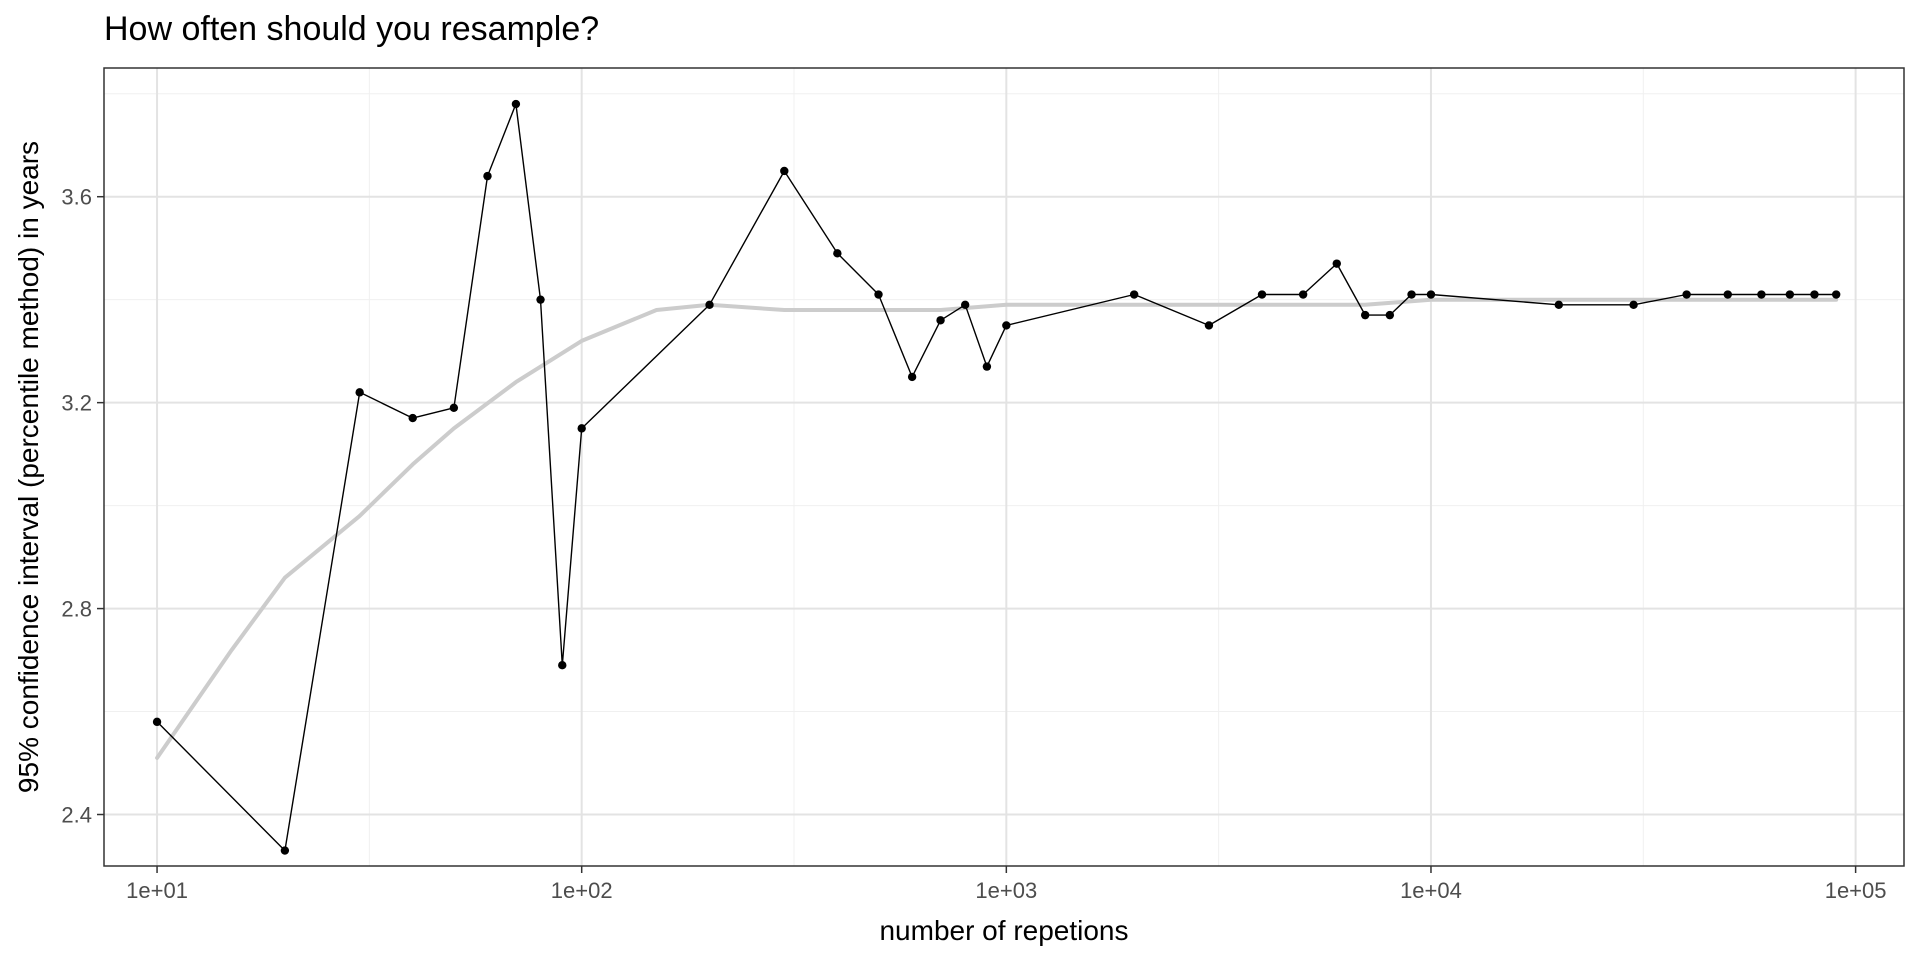 The image size is (1920, 960). Describe the element at coordinates (76, 403) in the screenshot. I see `y-tick-label: 3.2` at that location.